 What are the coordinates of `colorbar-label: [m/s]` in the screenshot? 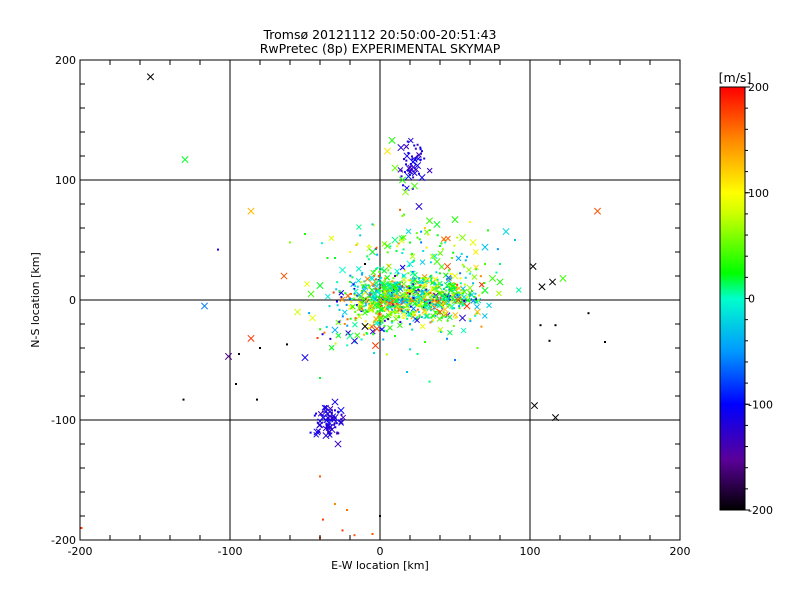 It's located at (735, 77).